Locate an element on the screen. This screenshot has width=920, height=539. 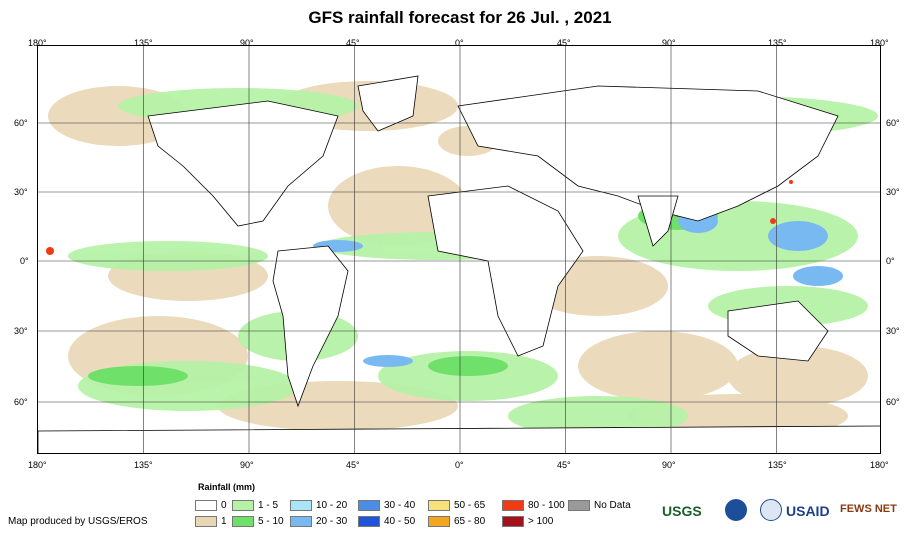
usaid-logo: USAID is located at coordinates (808, 511).